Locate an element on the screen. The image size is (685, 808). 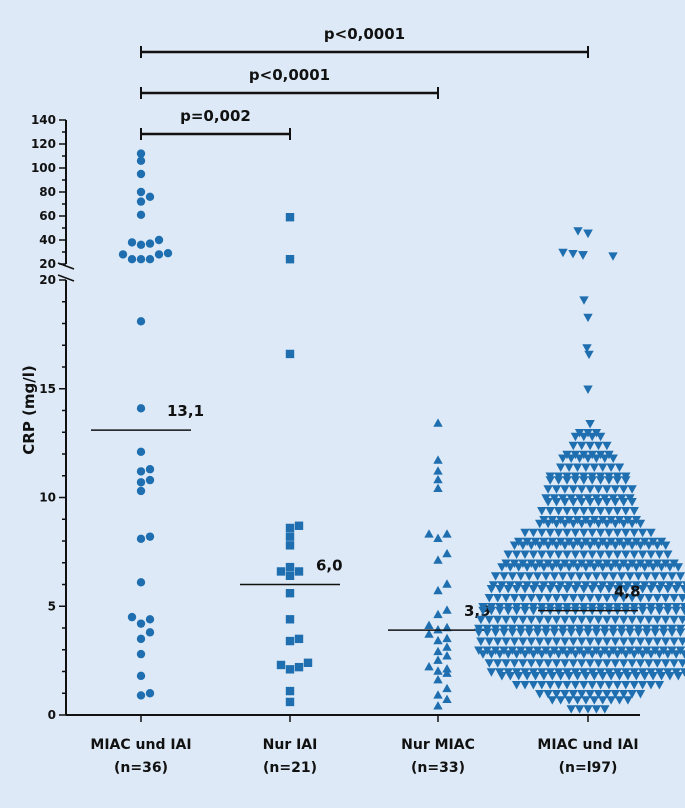
axis-break-mark is located at coordinates (66, 278).